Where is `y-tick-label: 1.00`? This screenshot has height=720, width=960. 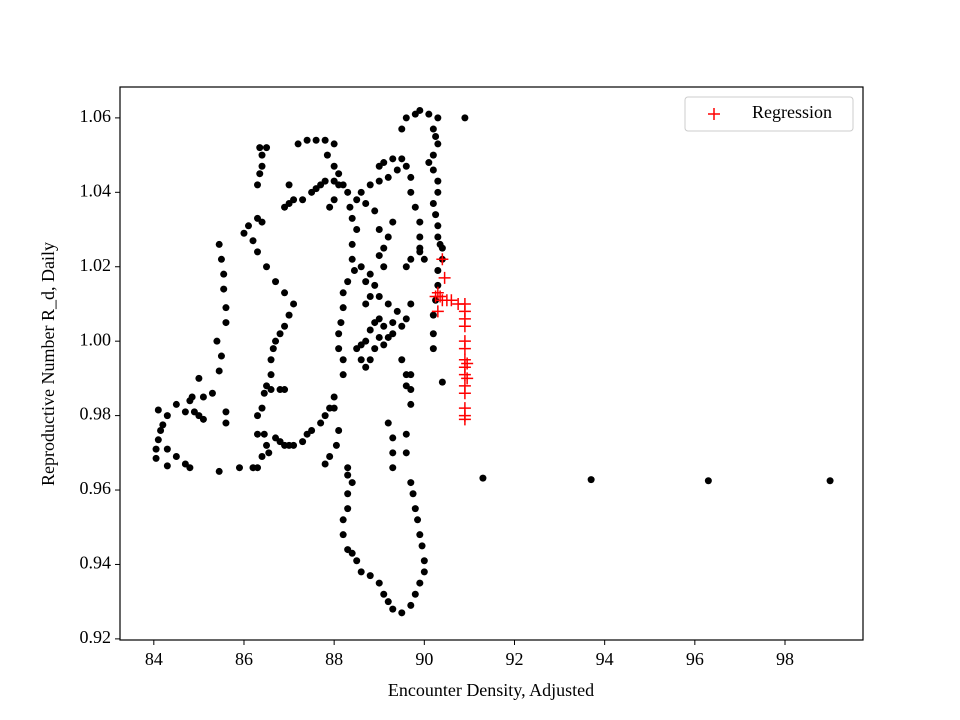
y-tick-label: 1.00 is located at coordinates (96, 339).